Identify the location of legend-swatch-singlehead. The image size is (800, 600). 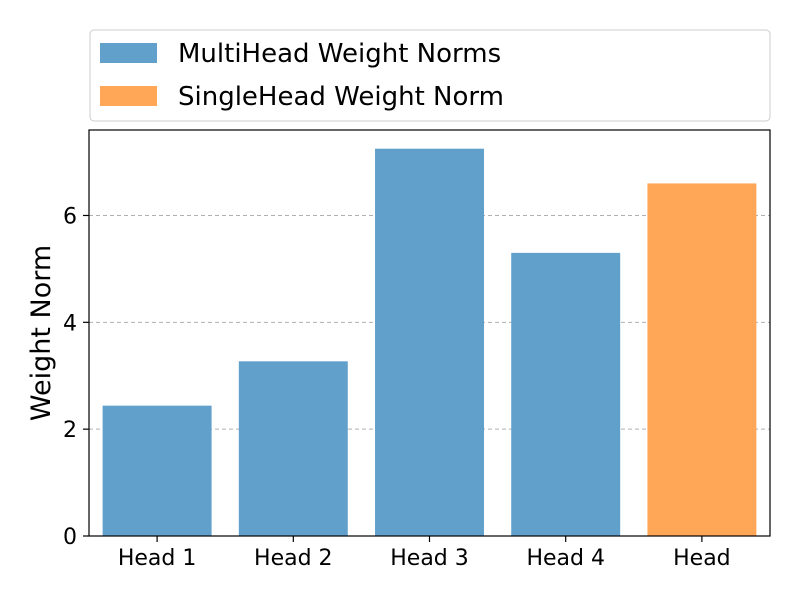
(128, 96).